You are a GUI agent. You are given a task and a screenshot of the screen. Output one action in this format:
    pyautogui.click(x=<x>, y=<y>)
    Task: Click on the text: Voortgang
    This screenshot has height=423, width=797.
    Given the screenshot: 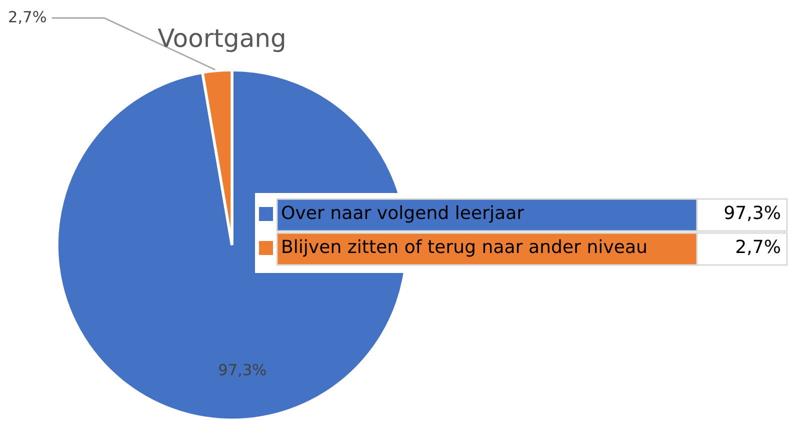 What is the action you would take?
    pyautogui.click(x=221, y=40)
    